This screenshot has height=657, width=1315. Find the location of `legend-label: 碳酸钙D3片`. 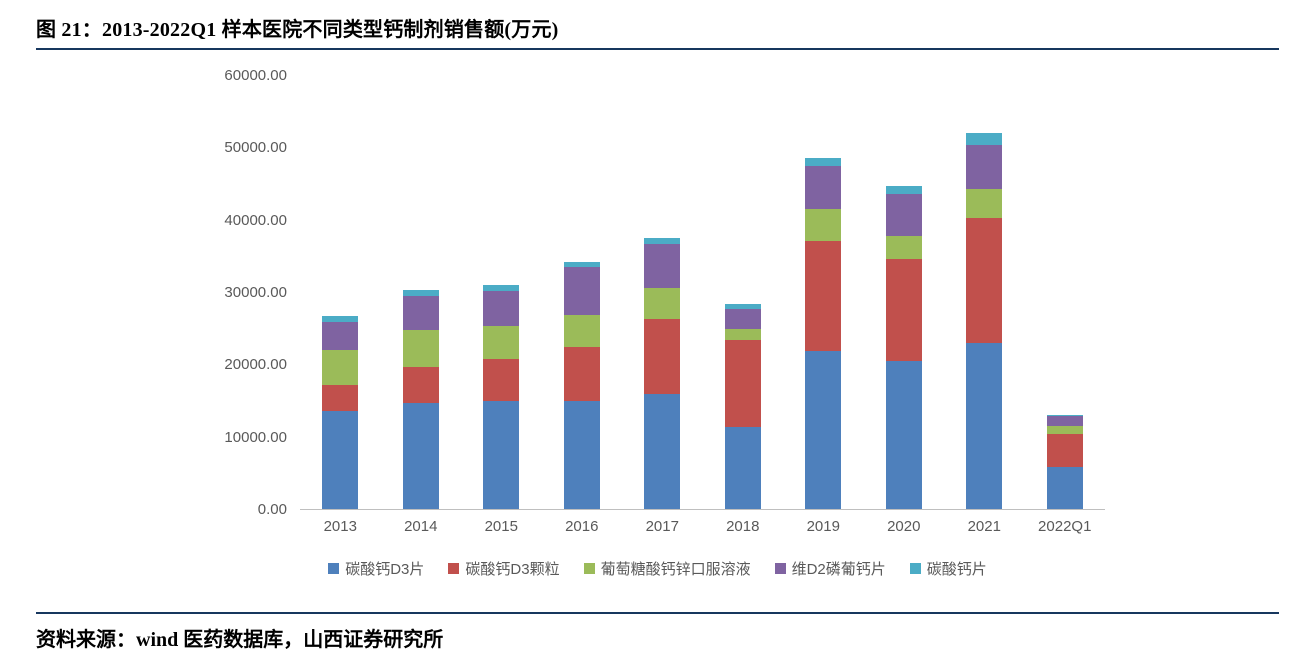

legend-label: 碳酸钙D3片 is located at coordinates (385, 569).